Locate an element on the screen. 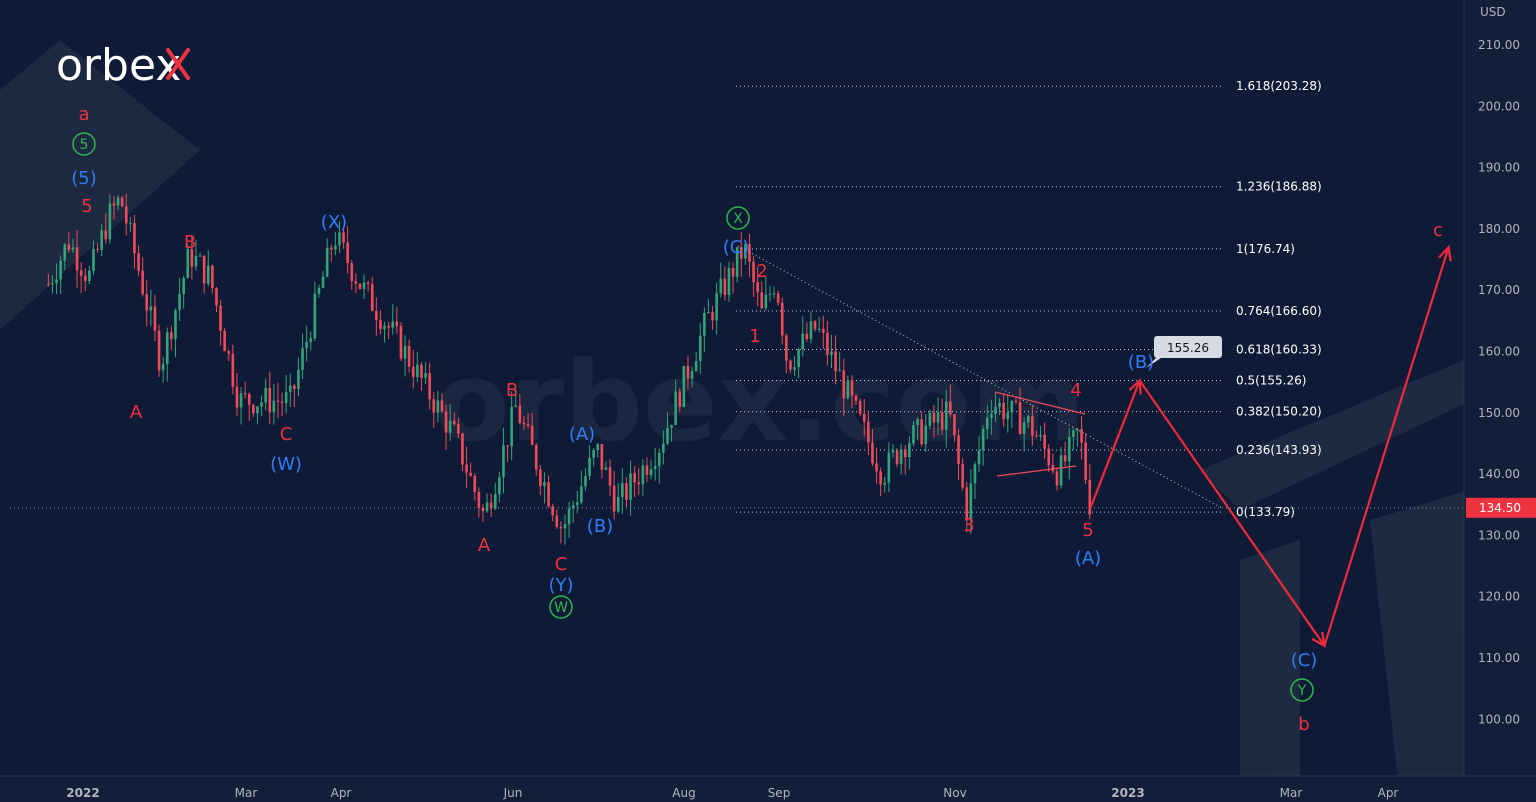  wave-label: B is located at coordinates (512, 390).